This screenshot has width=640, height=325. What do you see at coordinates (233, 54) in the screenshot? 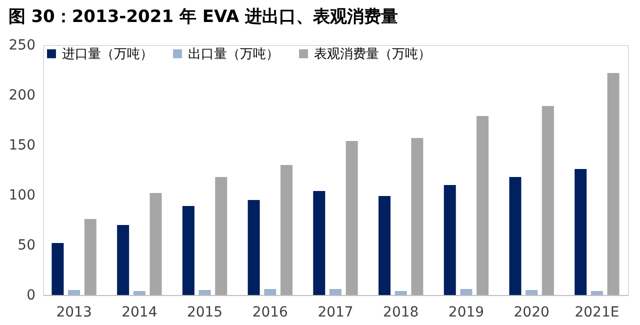
I see `legend-label: 出口量（万吨）` at bounding box center [233, 54].